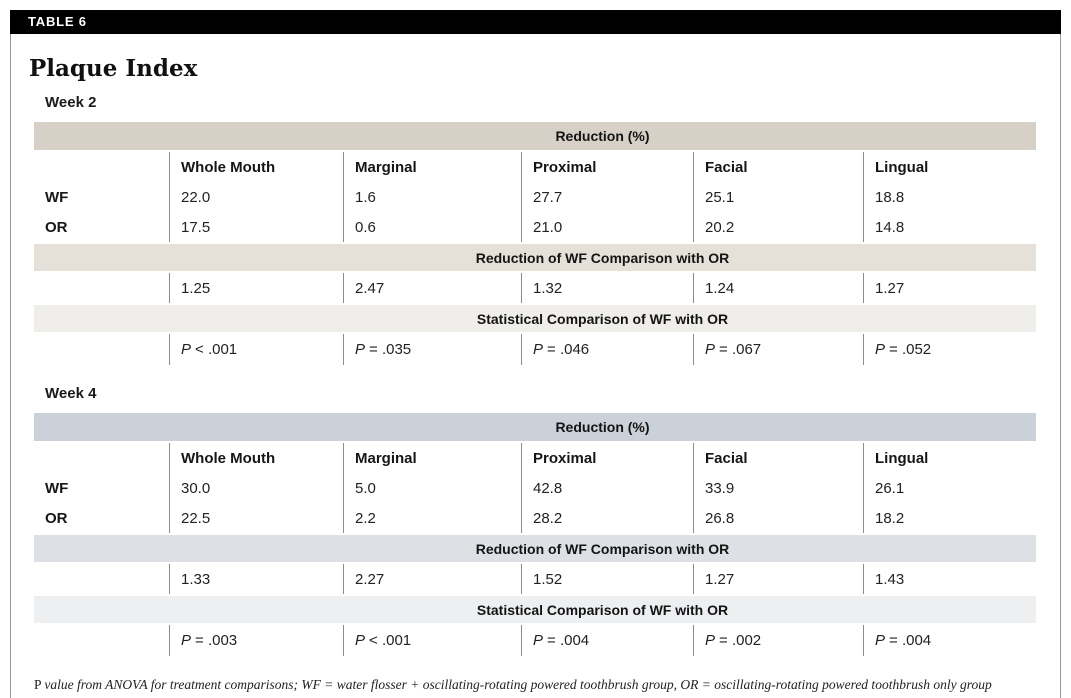  What do you see at coordinates (390, 349) in the screenshot?
I see `p-value: = .035` at bounding box center [390, 349].